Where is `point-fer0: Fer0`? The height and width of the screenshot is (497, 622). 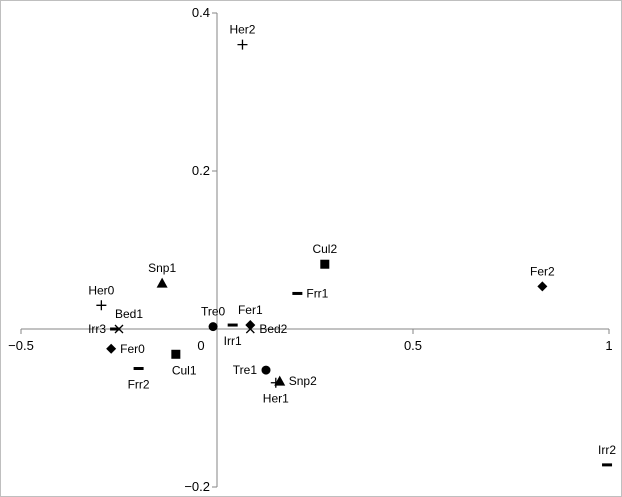 point-fer0: Fer0 is located at coordinates (125, 349).